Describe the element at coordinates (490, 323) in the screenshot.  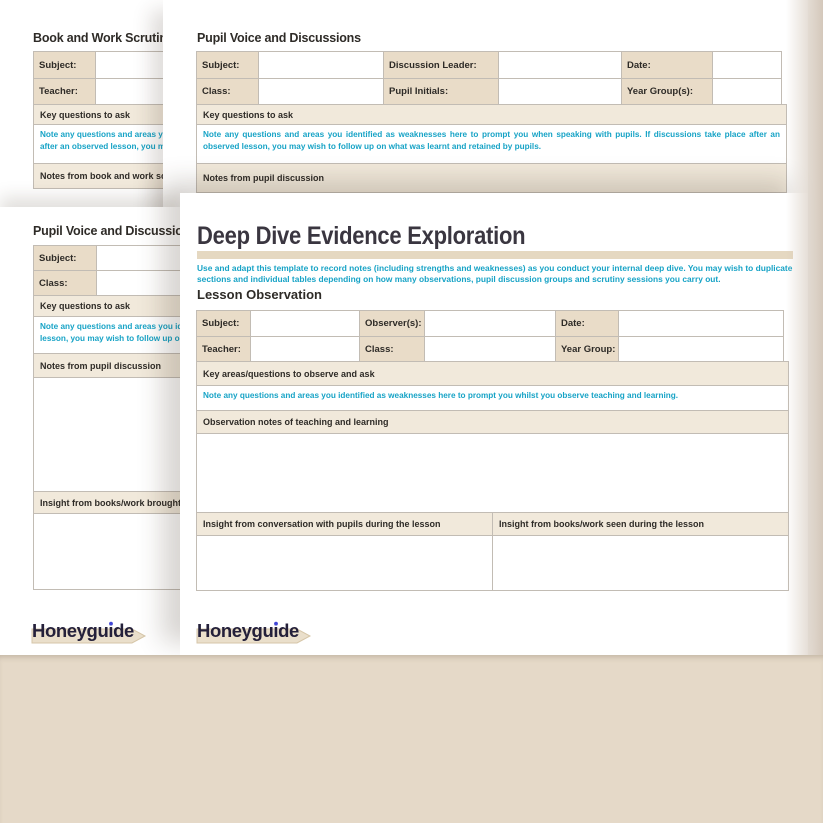
I see `input-cell-observers` at that location.